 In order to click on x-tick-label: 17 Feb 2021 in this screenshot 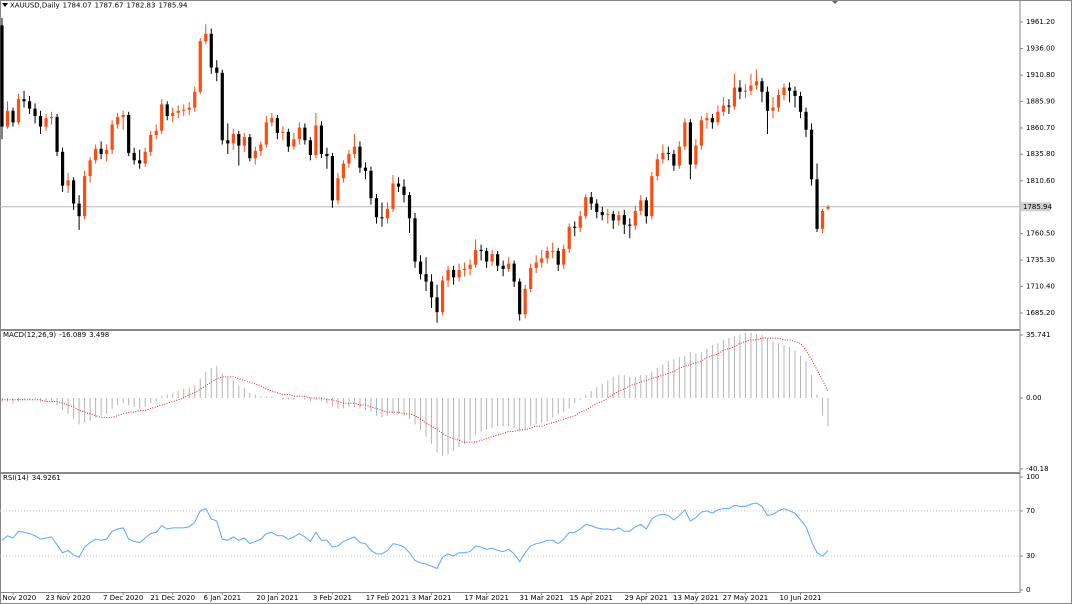, I will do `click(388, 598)`.